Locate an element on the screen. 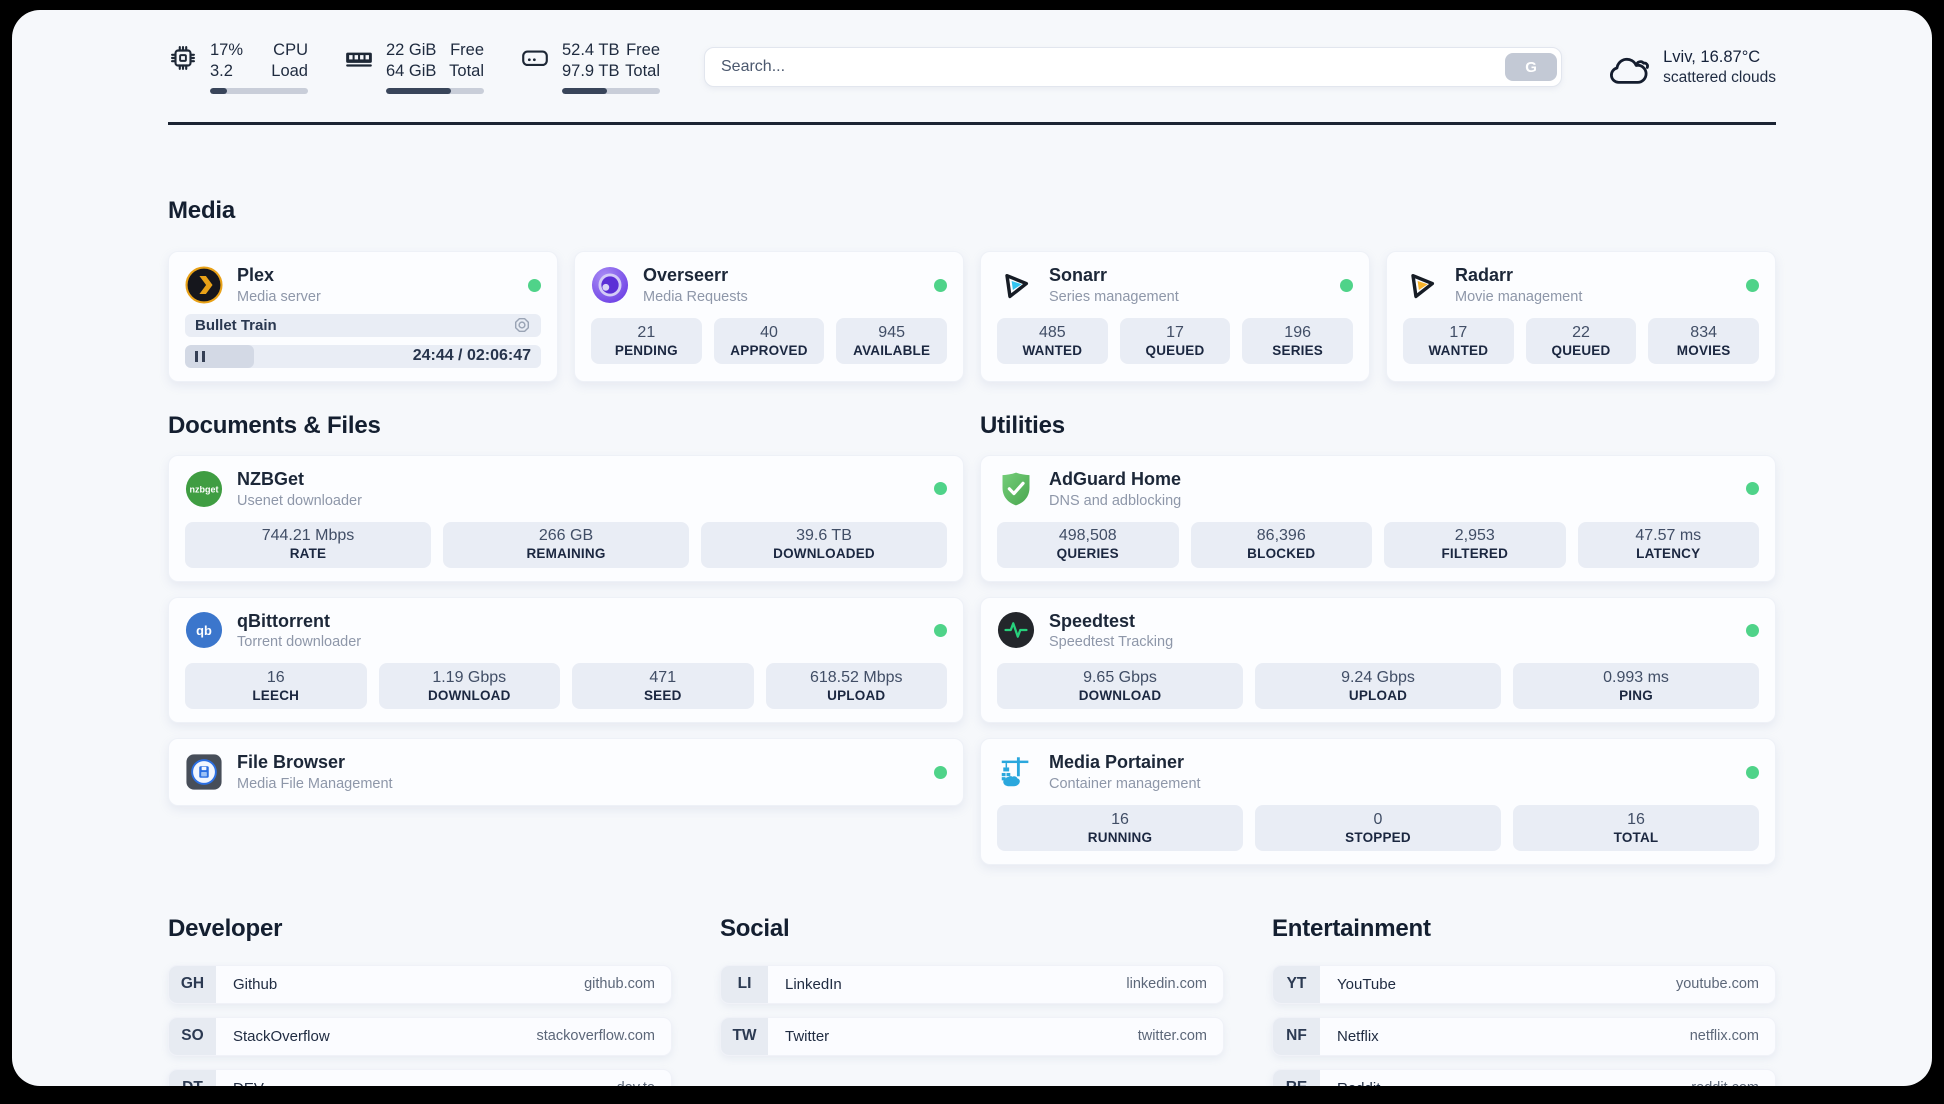  section-title-entertainment: Entertainment is located at coordinates (1351, 928).